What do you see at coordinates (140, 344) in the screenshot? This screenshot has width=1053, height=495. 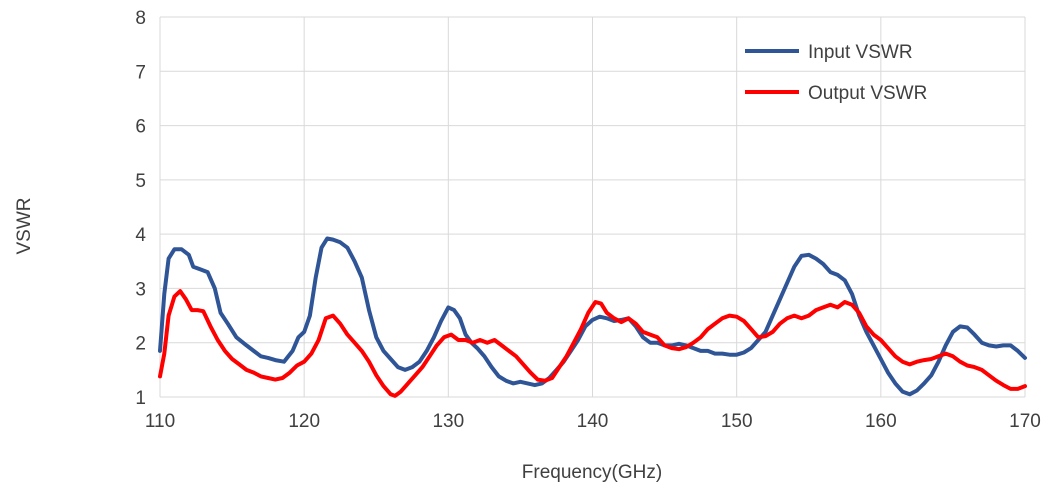 I see `y-tick-label-2: 2` at bounding box center [140, 344].